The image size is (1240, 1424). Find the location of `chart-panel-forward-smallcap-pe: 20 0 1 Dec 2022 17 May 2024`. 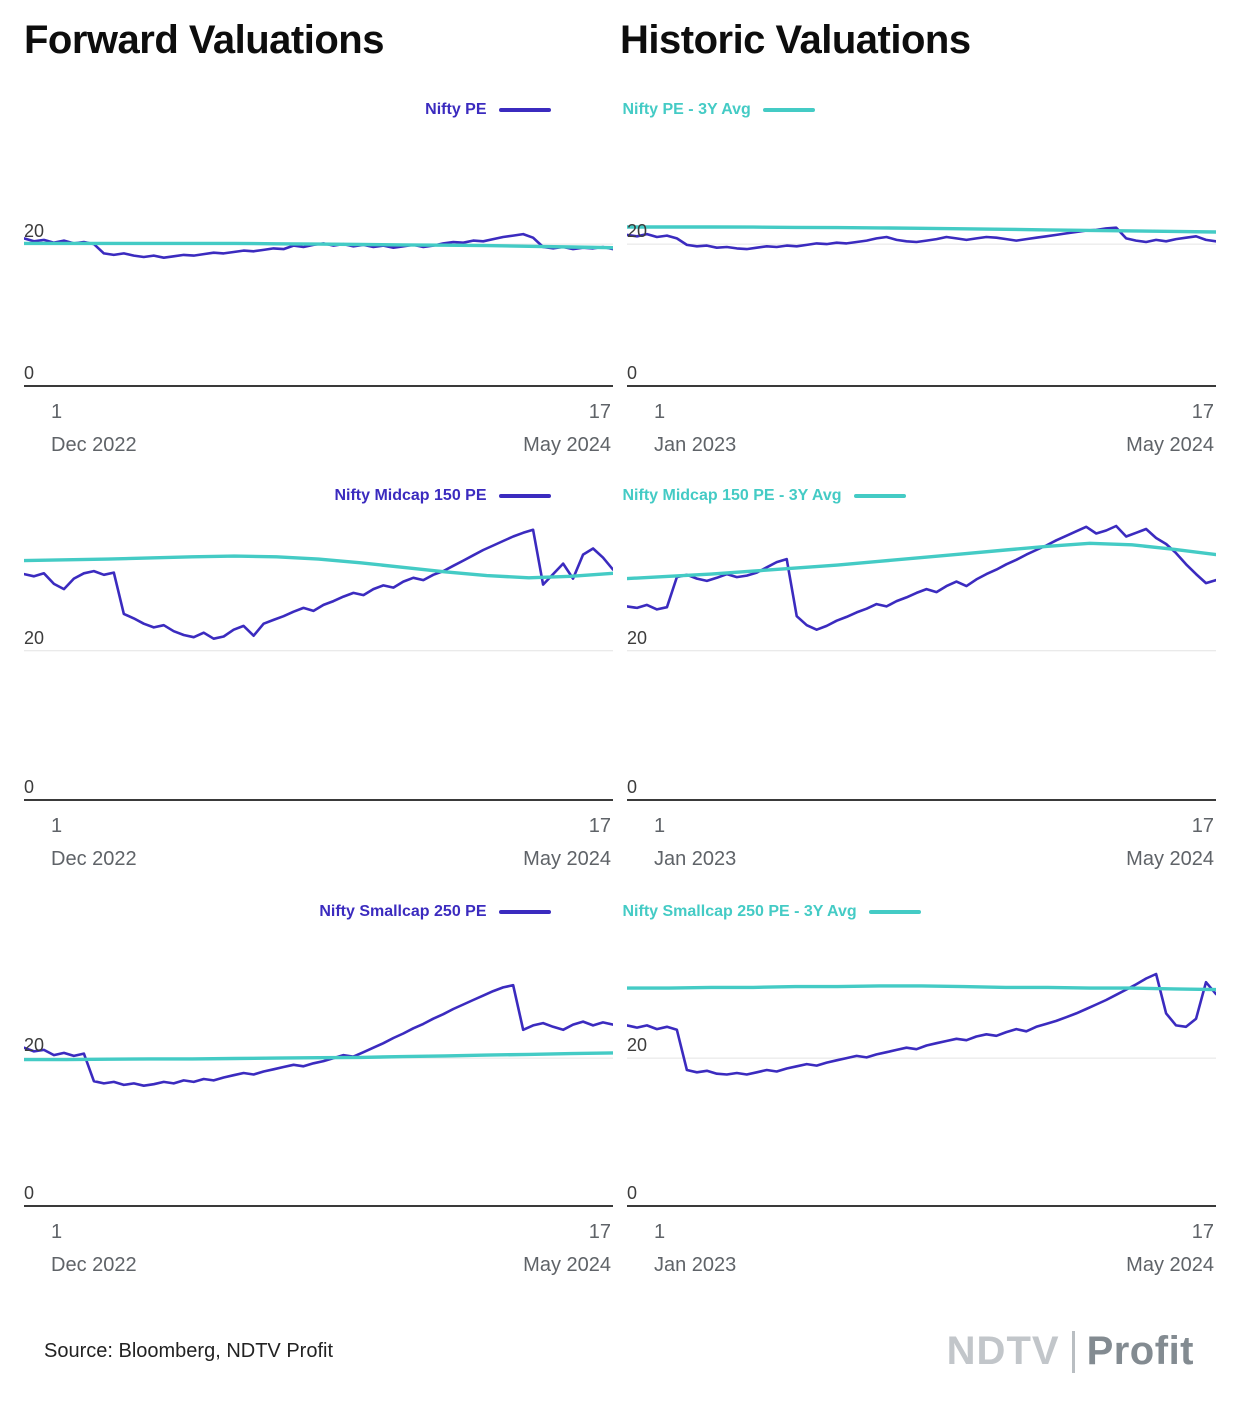

chart-panel-forward-smallcap-pe: 20 0 1 Dec 2022 17 May 2024 is located at coordinates (318, 1108).